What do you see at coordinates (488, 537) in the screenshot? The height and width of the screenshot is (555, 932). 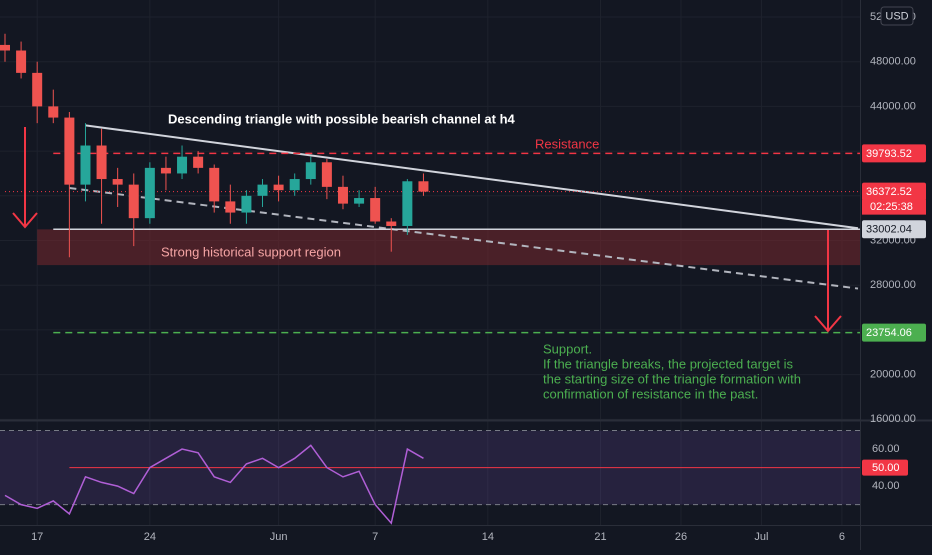 I see `x-tick-label: 14` at bounding box center [488, 537].